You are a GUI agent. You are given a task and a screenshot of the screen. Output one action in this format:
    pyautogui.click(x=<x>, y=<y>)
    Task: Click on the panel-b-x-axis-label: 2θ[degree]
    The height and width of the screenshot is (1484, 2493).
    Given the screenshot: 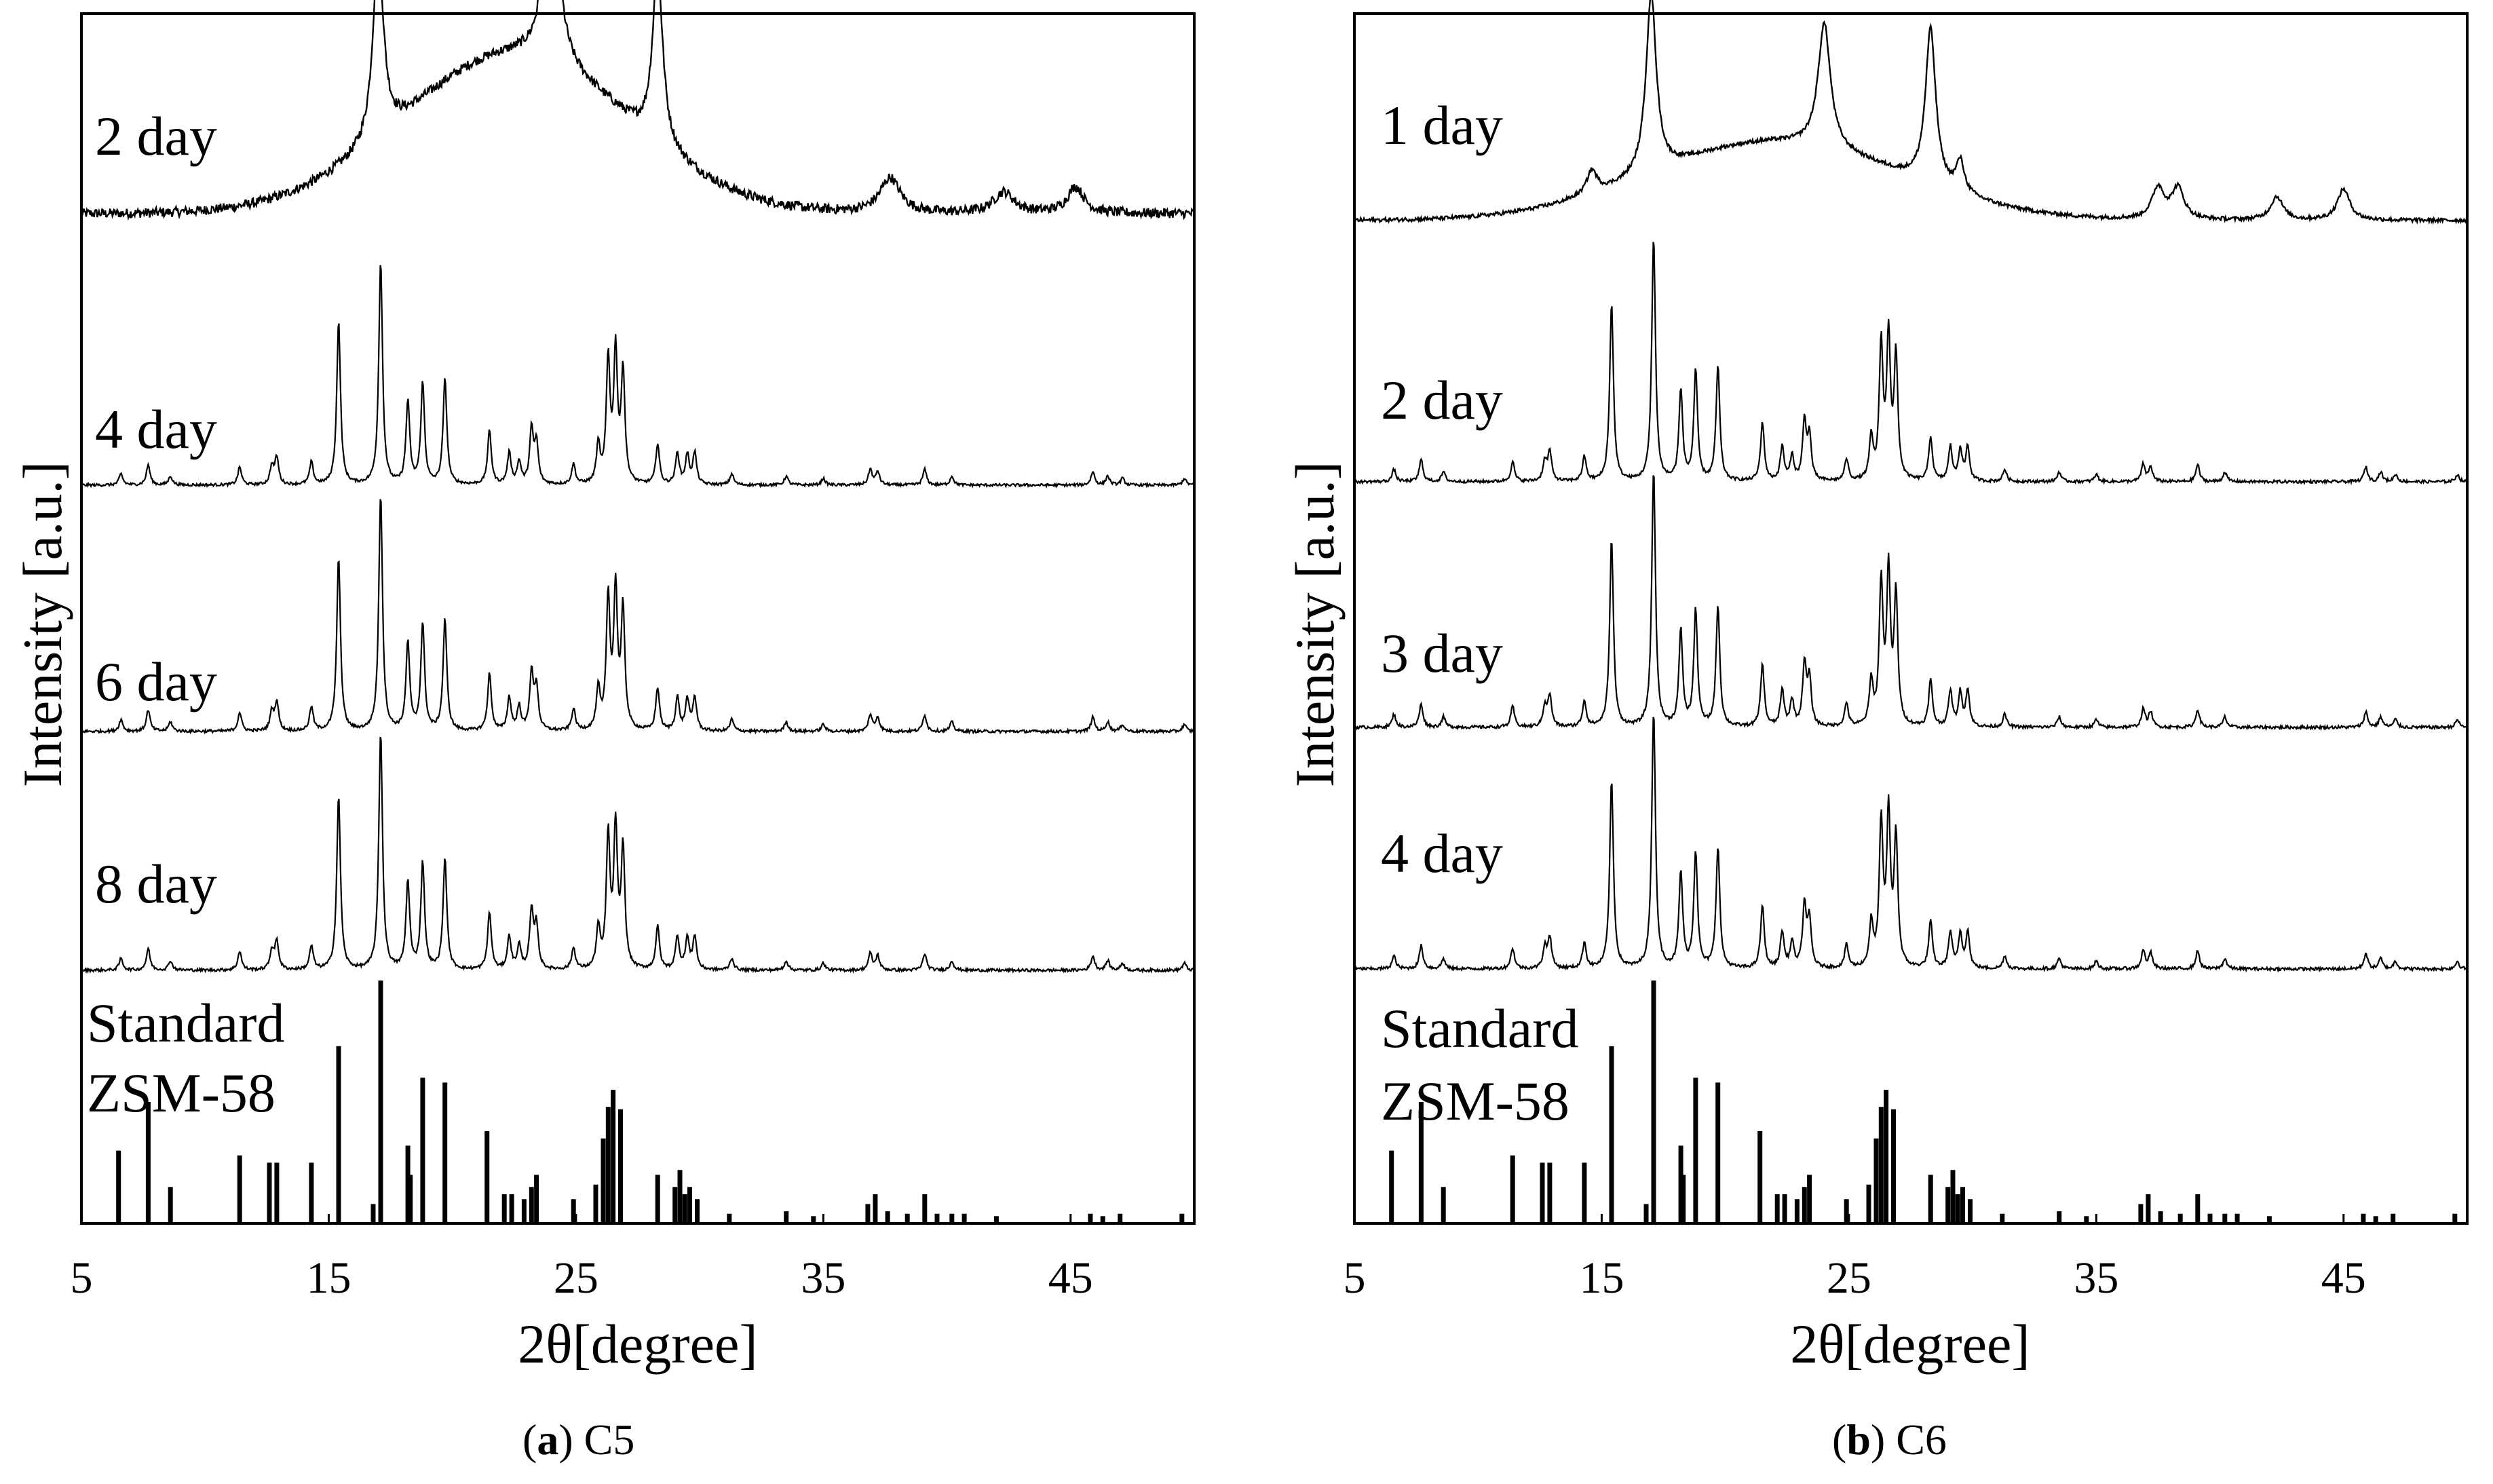 What is the action you would take?
    pyautogui.click(x=1910, y=1344)
    